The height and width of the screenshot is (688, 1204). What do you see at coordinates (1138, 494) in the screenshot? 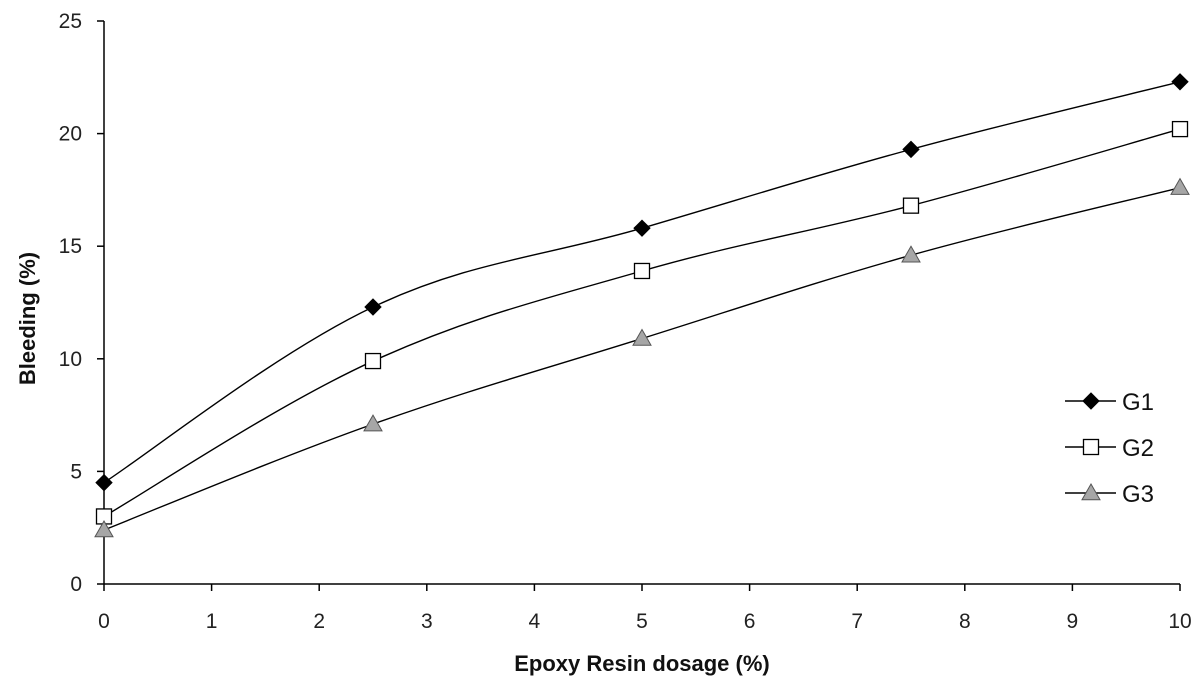
I see `legend-label: G3` at bounding box center [1138, 494].